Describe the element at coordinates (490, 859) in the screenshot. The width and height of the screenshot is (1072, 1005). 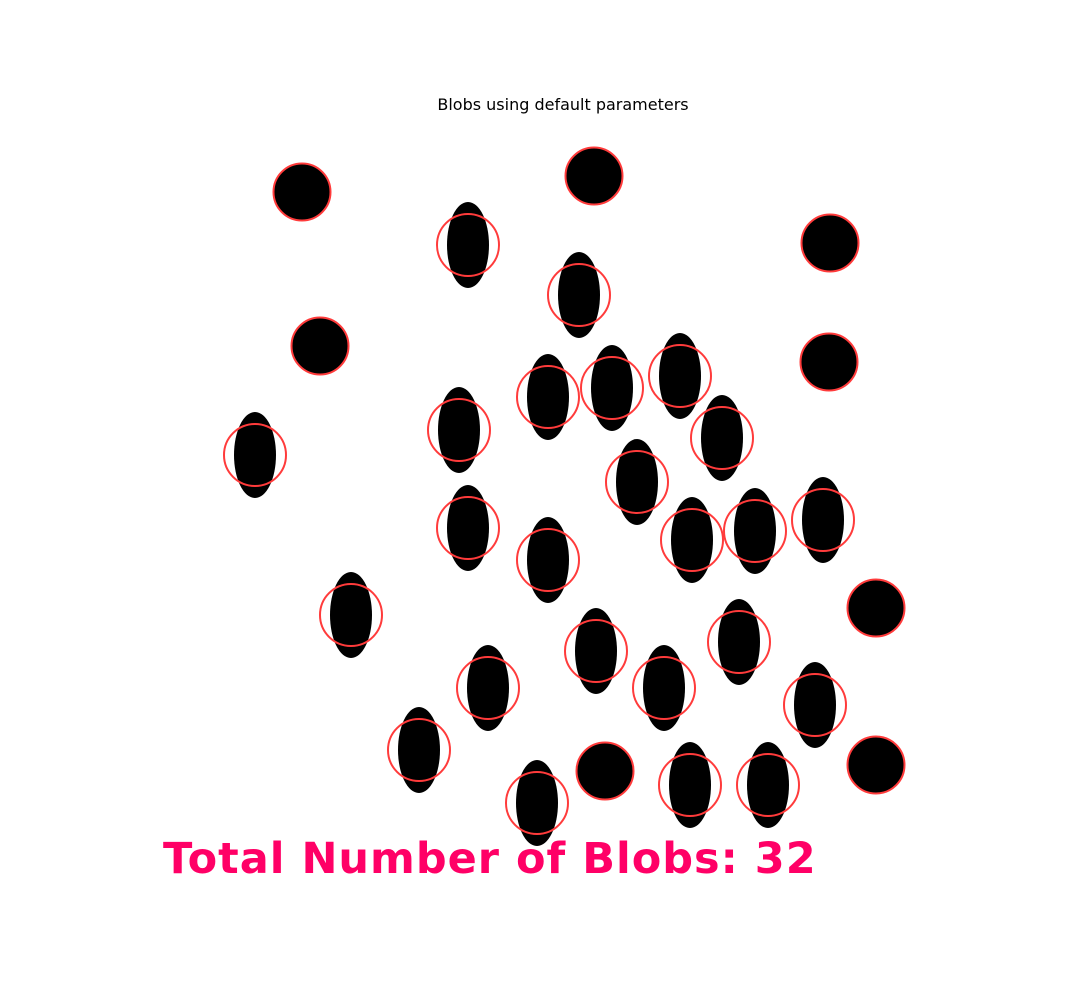
I see `total-blobs-label: Total Number of Blobs: 32` at that location.